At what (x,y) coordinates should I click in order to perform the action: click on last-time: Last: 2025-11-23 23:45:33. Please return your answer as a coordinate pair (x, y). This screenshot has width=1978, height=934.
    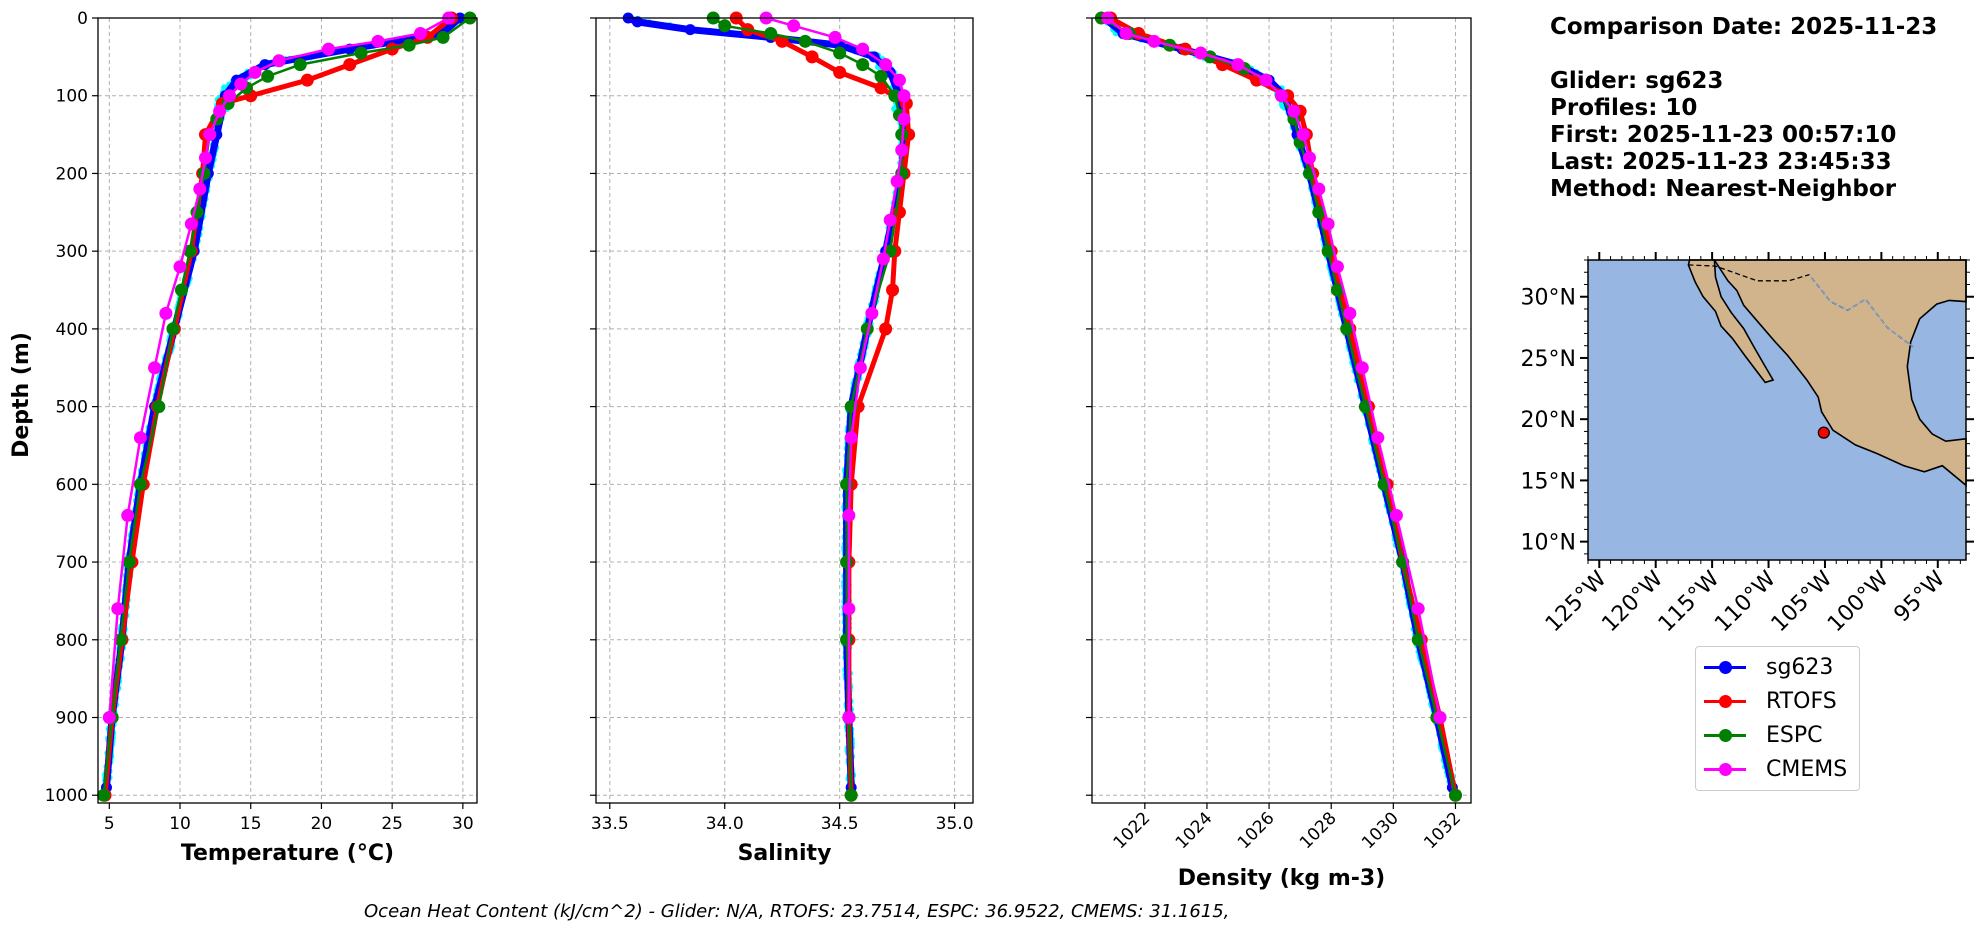
    Looking at the image, I should click on (1721, 162).